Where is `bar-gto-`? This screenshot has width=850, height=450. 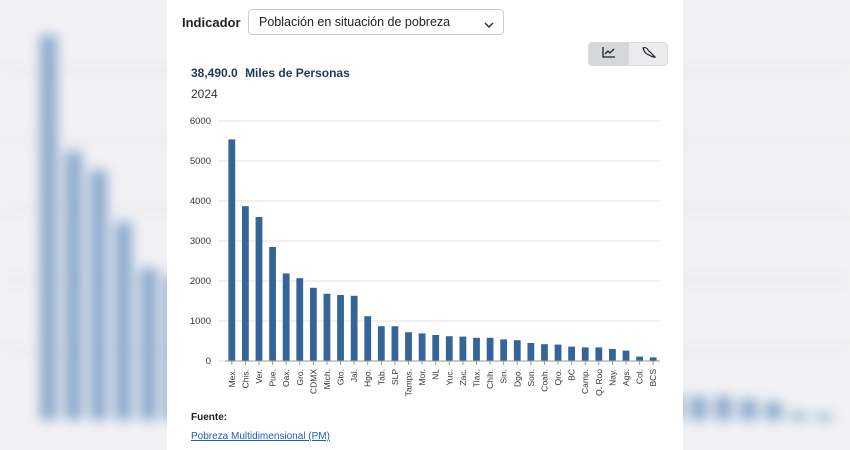 bar-gto- is located at coordinates (340, 328).